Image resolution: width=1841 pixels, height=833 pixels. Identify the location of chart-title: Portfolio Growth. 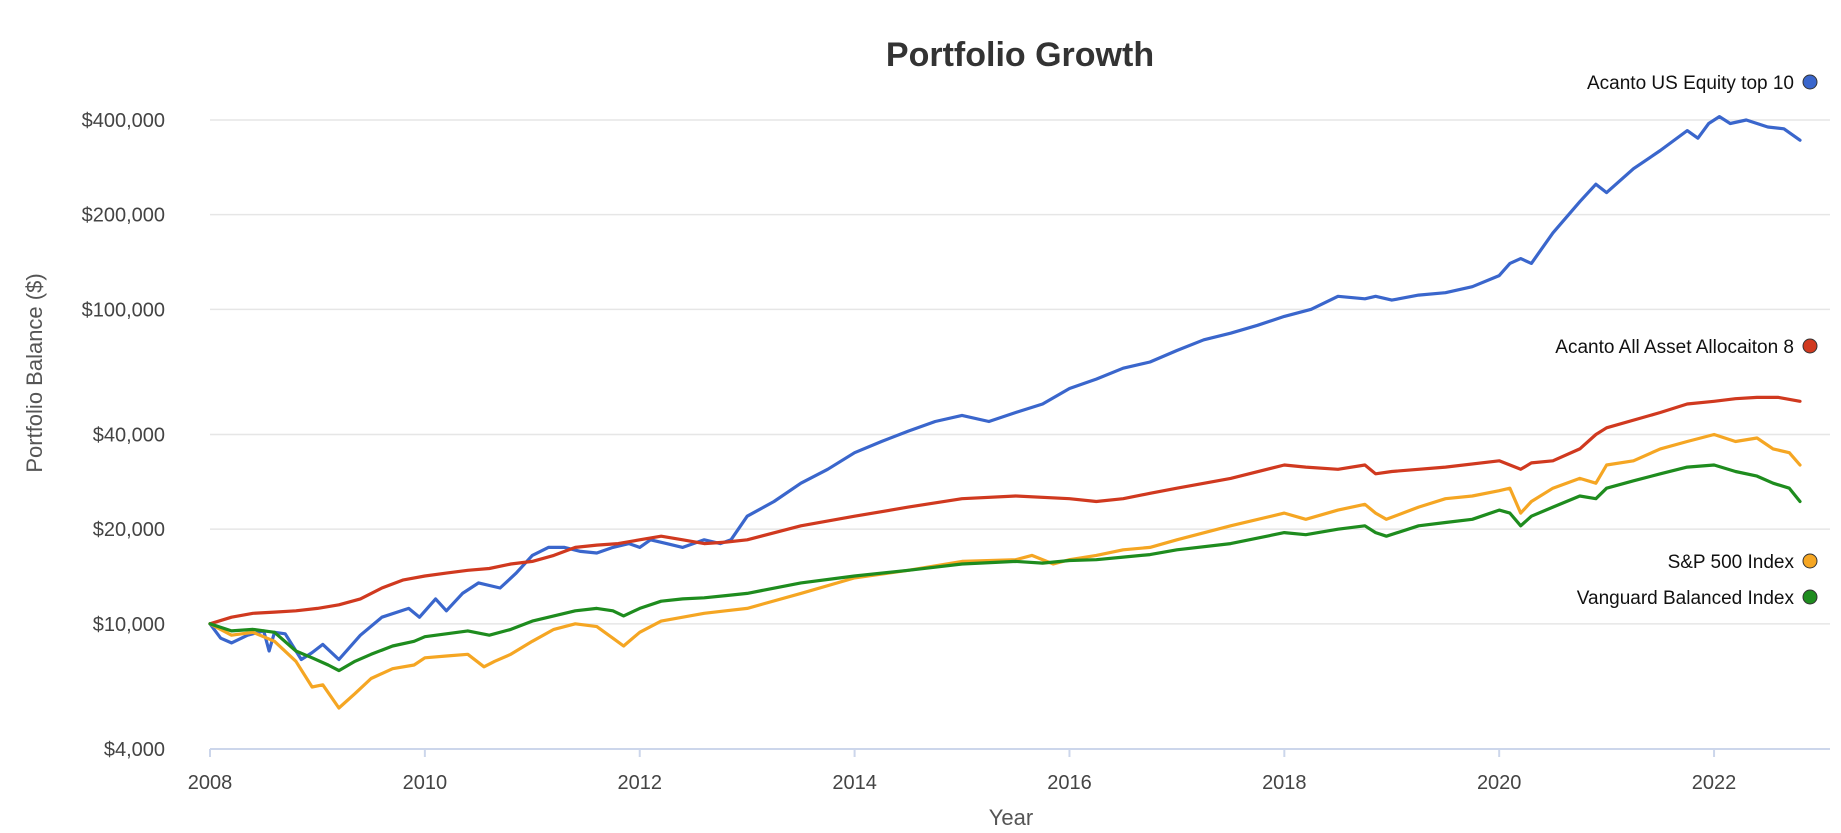
(1020, 55).